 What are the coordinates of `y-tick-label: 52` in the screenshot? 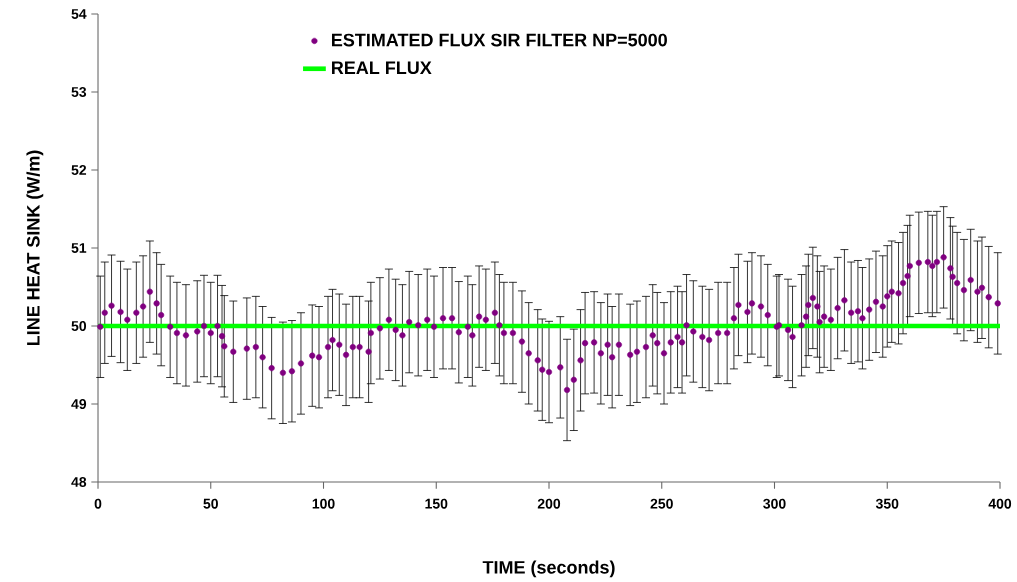 It's located at (79, 170).